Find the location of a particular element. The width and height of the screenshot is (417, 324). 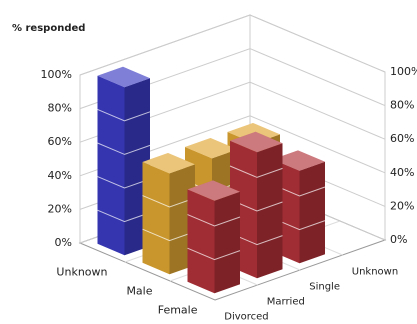

x-tick-label: Single is located at coordinates (324, 287).